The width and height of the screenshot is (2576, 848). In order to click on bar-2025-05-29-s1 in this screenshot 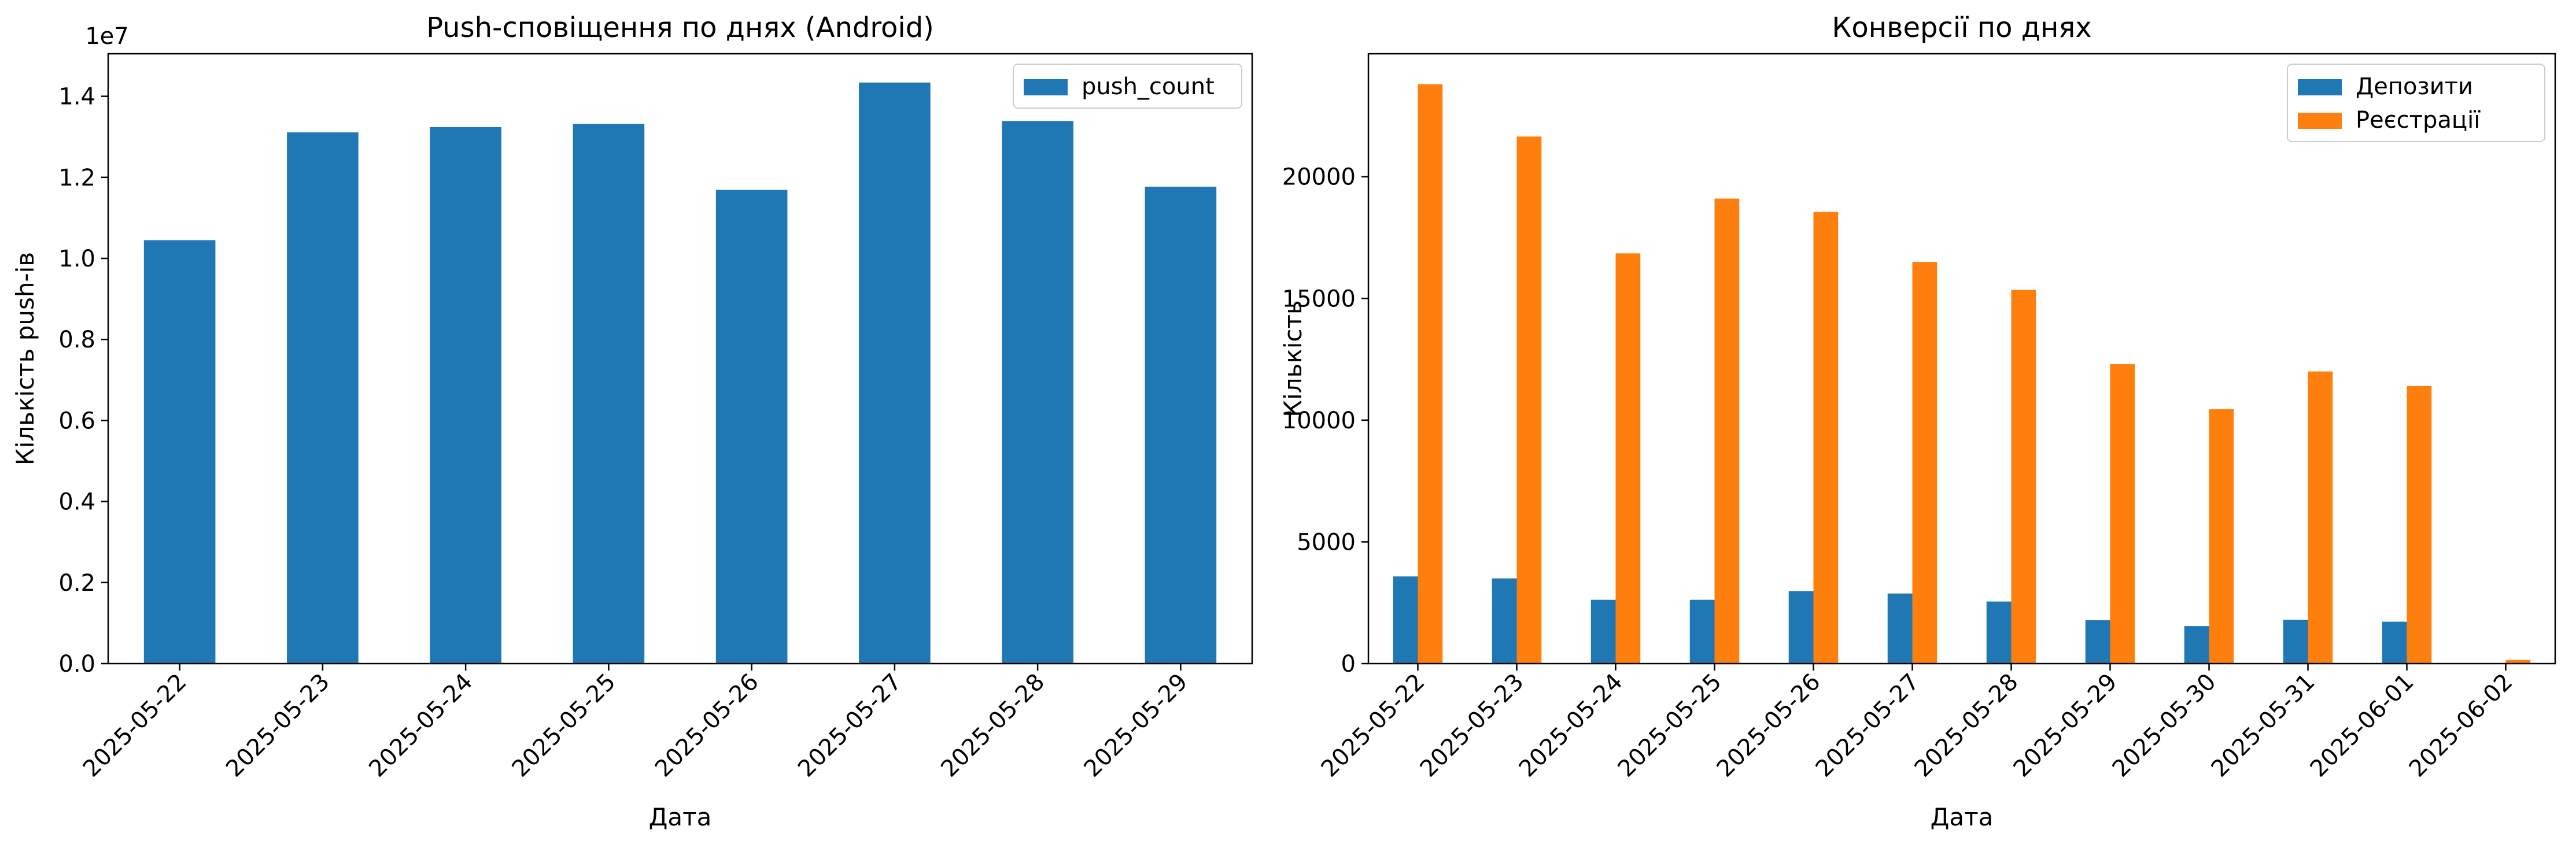, I will do `click(2122, 514)`.